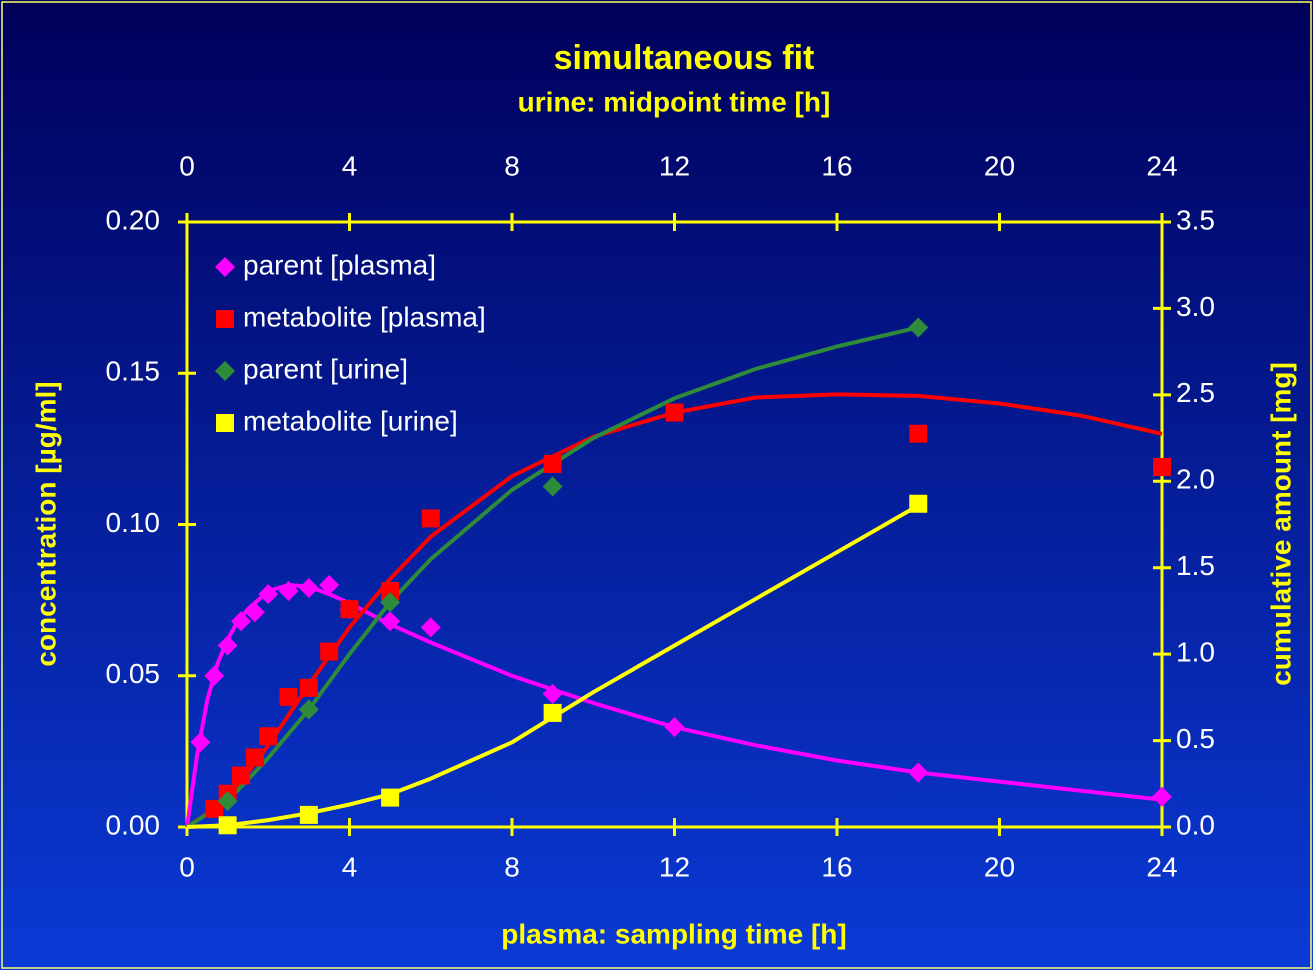  What do you see at coordinates (512, 165) in the screenshot?
I see `x2-tick-label: 8` at bounding box center [512, 165].